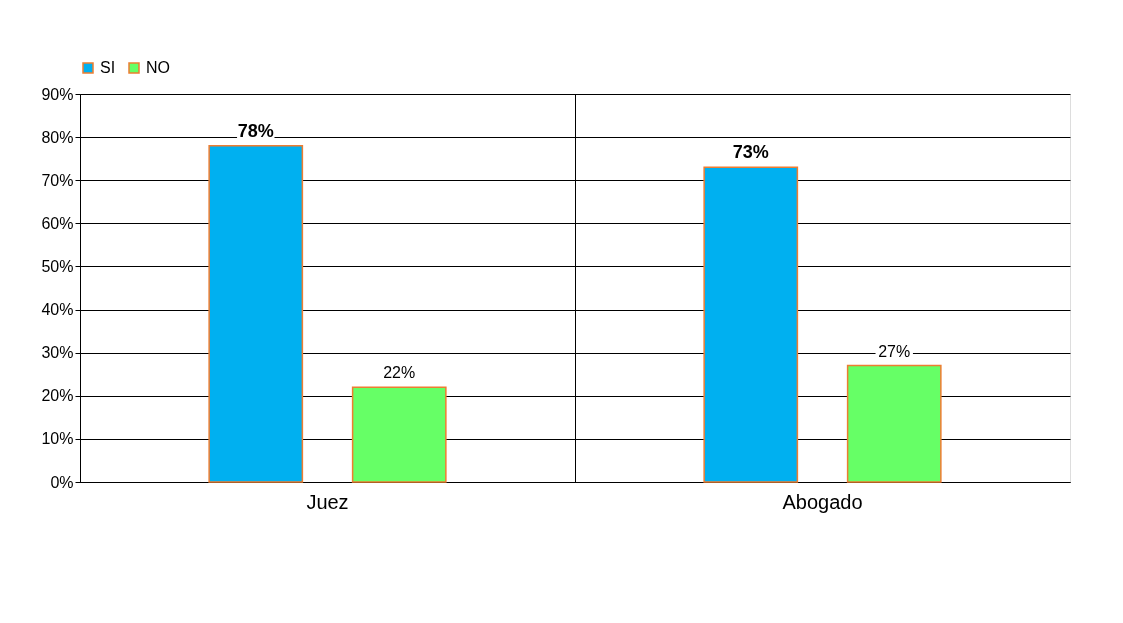 This screenshot has width=1123, height=623. What do you see at coordinates (57, 223) in the screenshot?
I see `y-tick-label: 60%` at bounding box center [57, 223].